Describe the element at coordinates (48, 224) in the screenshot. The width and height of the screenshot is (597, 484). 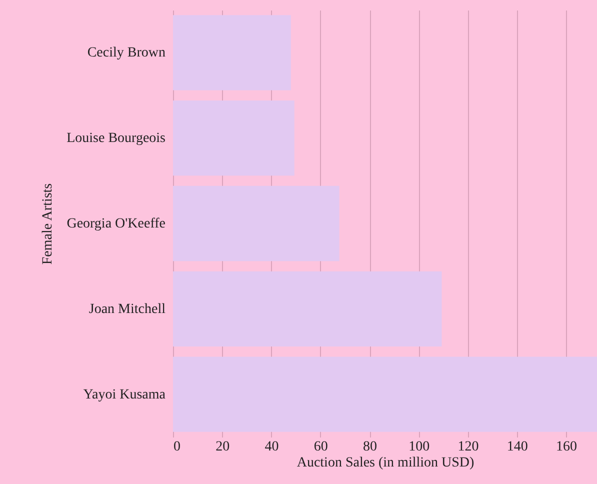
I see `y-axis-title: Female Artists` at that location.